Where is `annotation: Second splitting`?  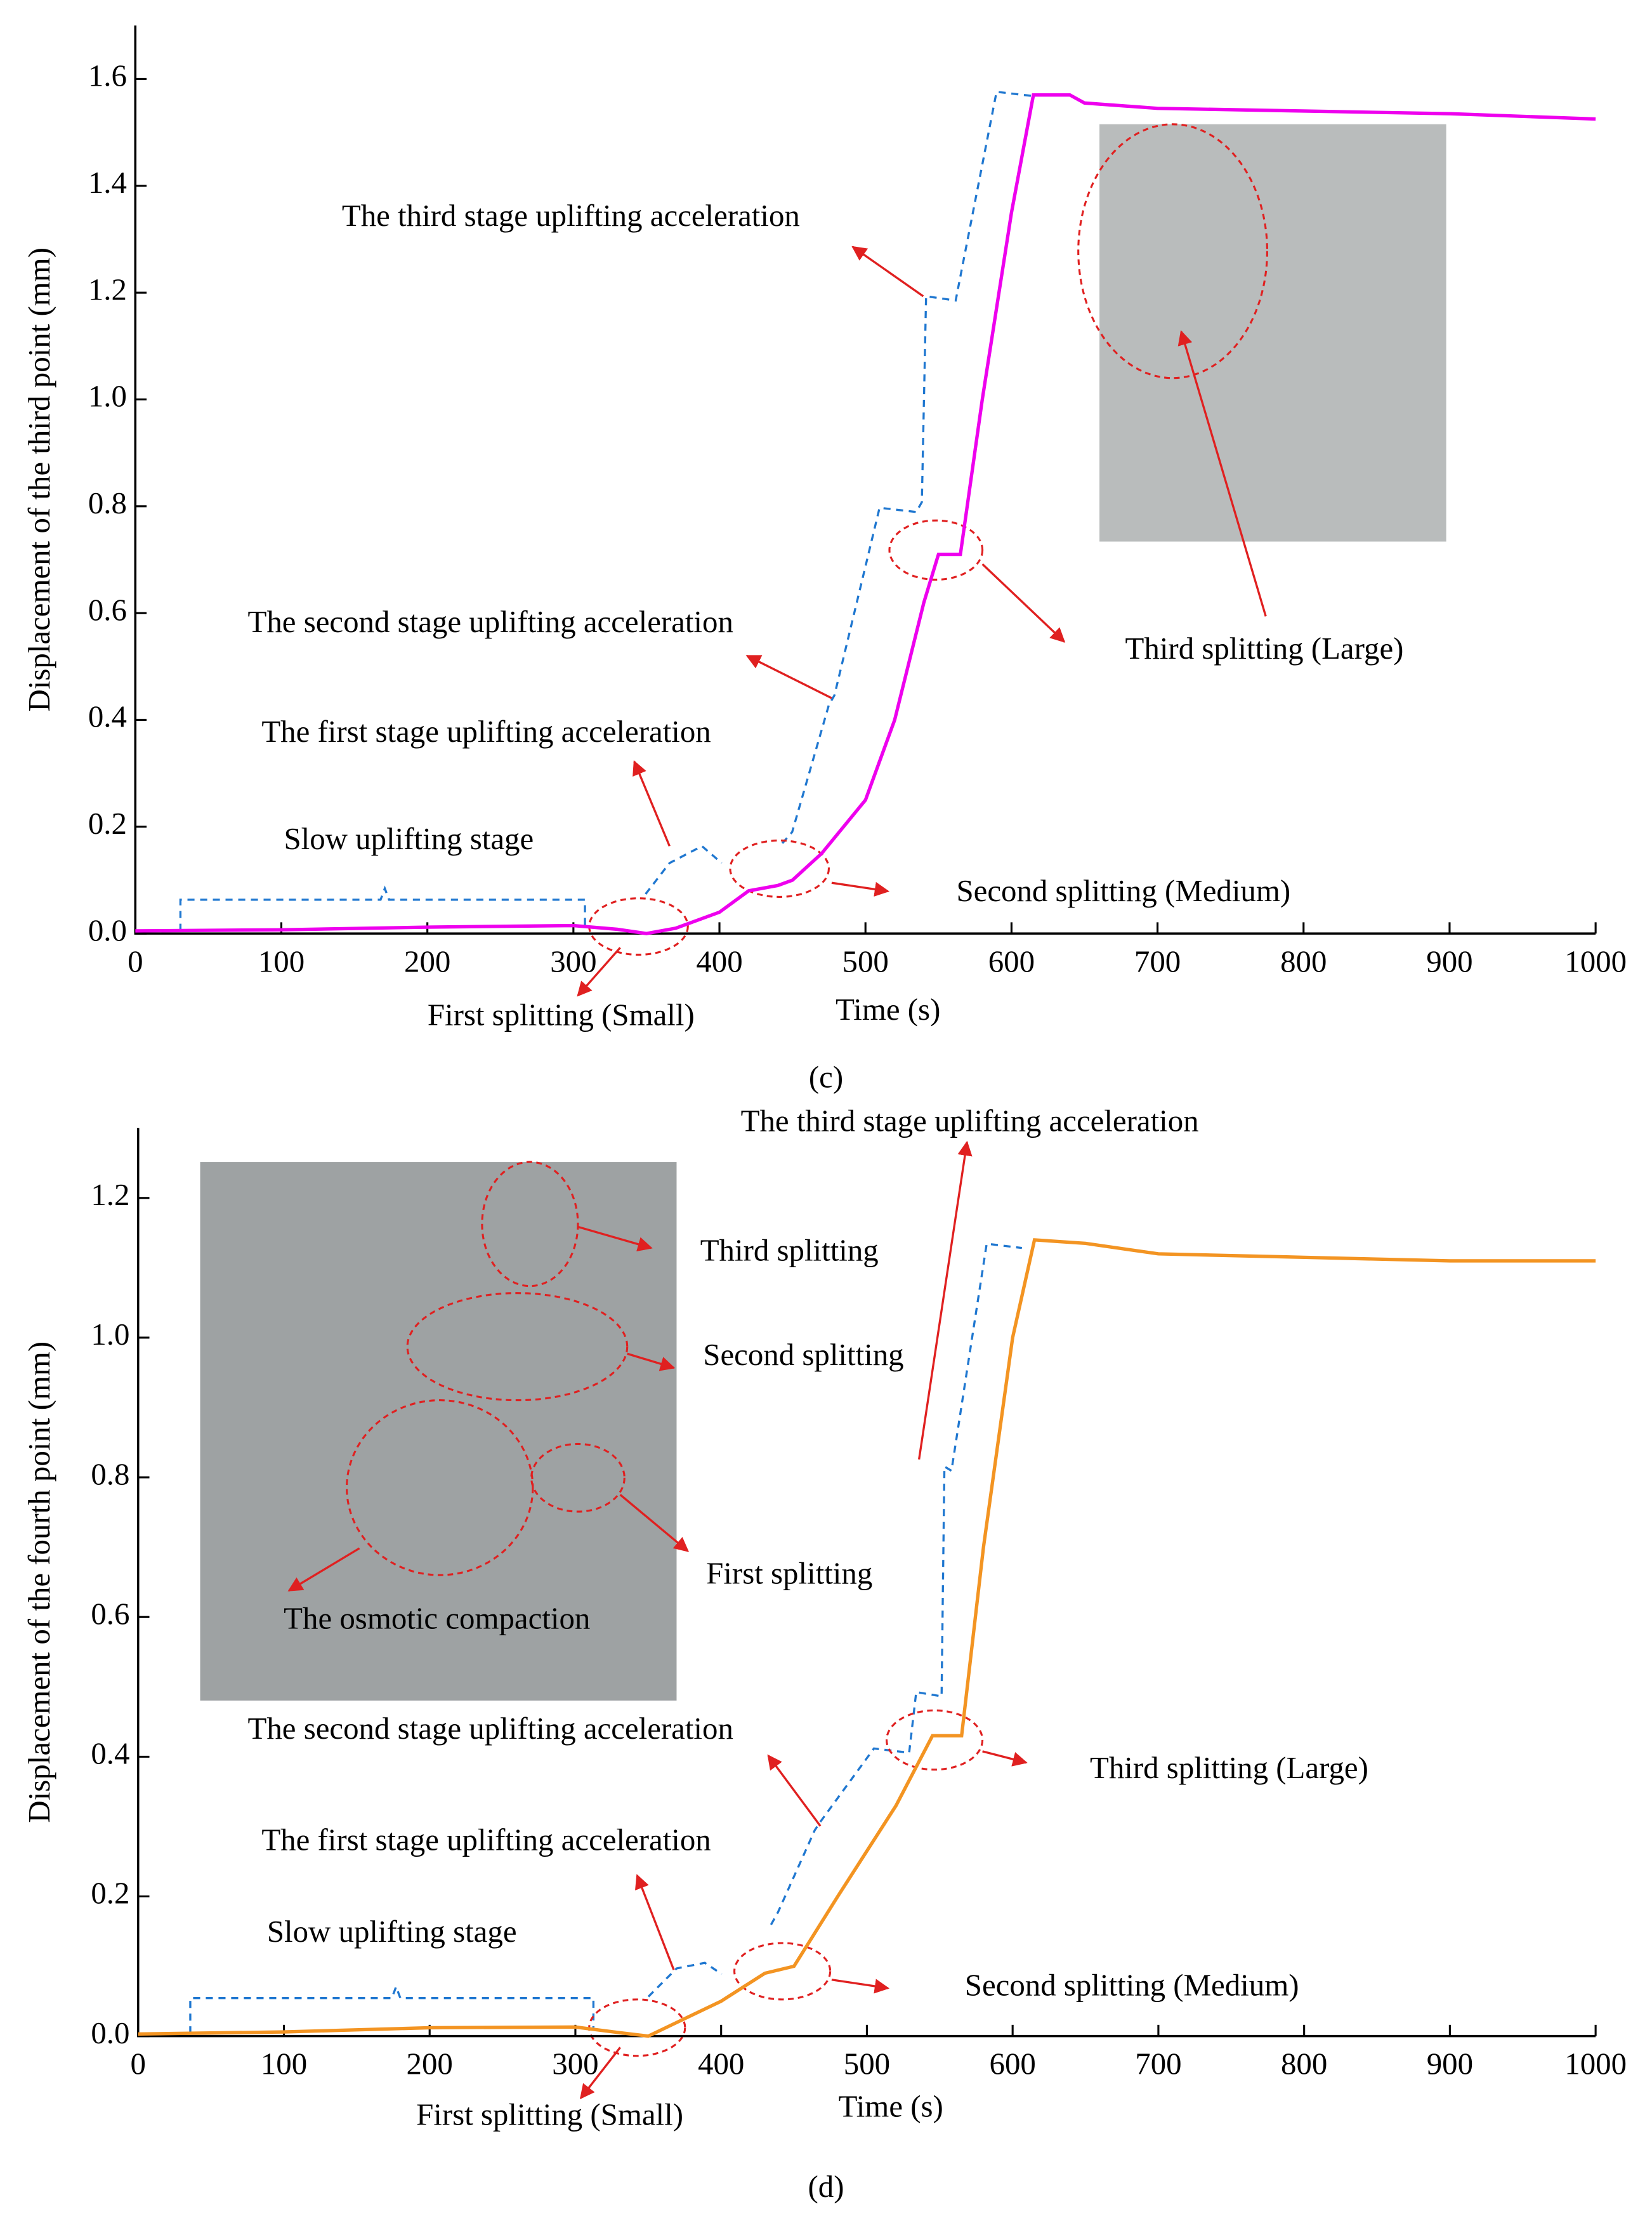 annotation: Second splitting is located at coordinates (803, 1355).